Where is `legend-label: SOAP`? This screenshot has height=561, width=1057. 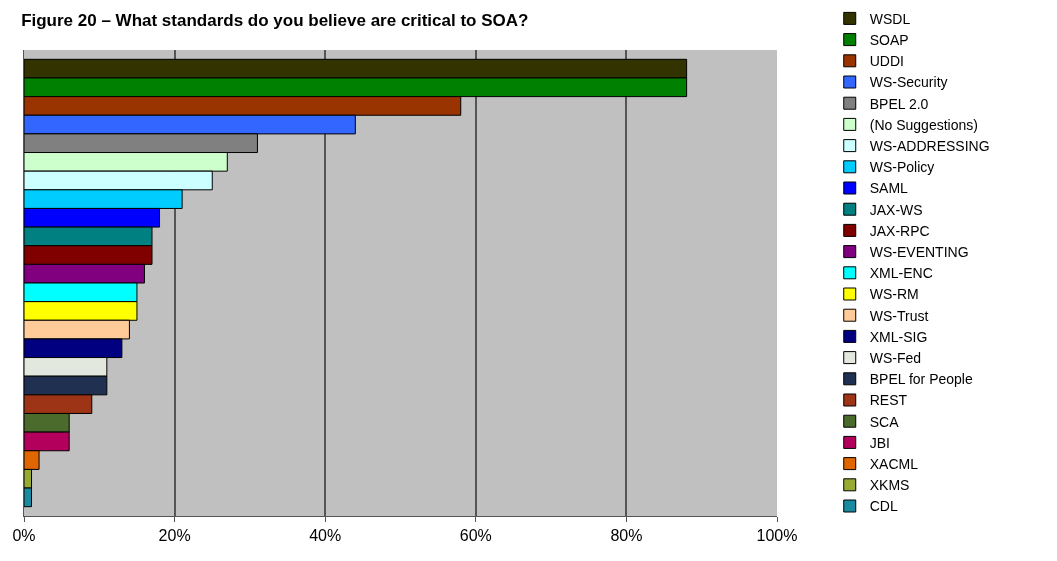 legend-label: SOAP is located at coordinates (889, 40).